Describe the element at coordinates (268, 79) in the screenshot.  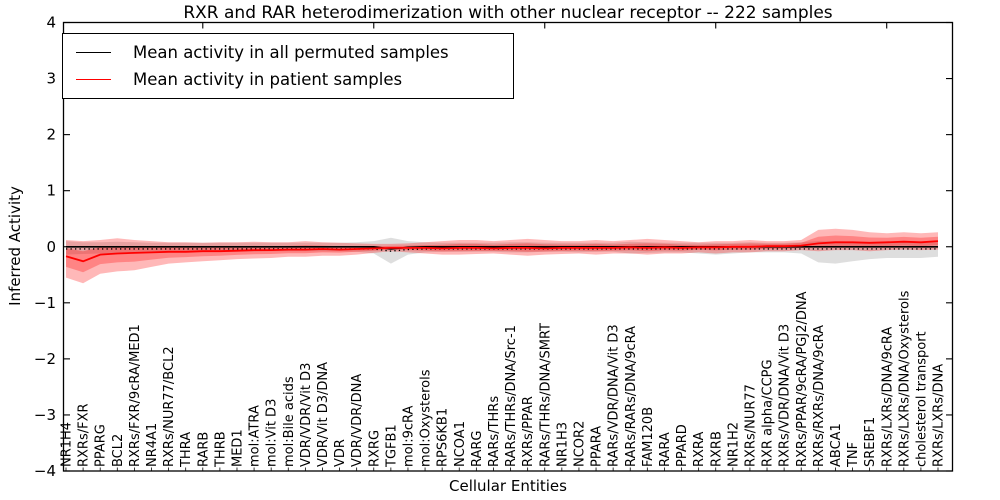
I see `legend-item-label: Mean activity in patient samples` at that location.